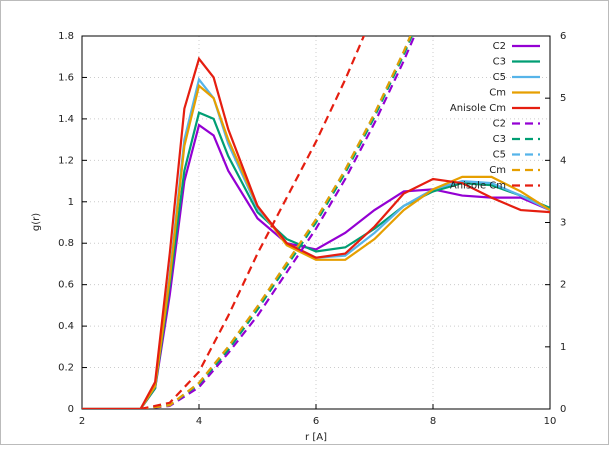  What do you see at coordinates (563, 409) in the screenshot?
I see `y2-tick-label: 0` at bounding box center [563, 409].